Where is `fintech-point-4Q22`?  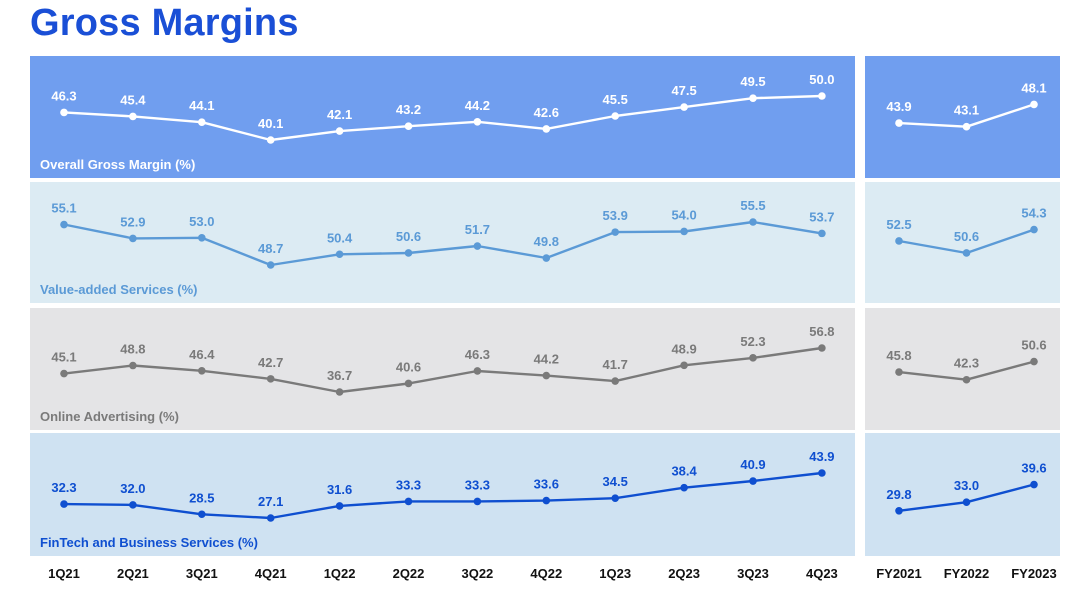 fintech-point-4Q22 is located at coordinates (546, 500).